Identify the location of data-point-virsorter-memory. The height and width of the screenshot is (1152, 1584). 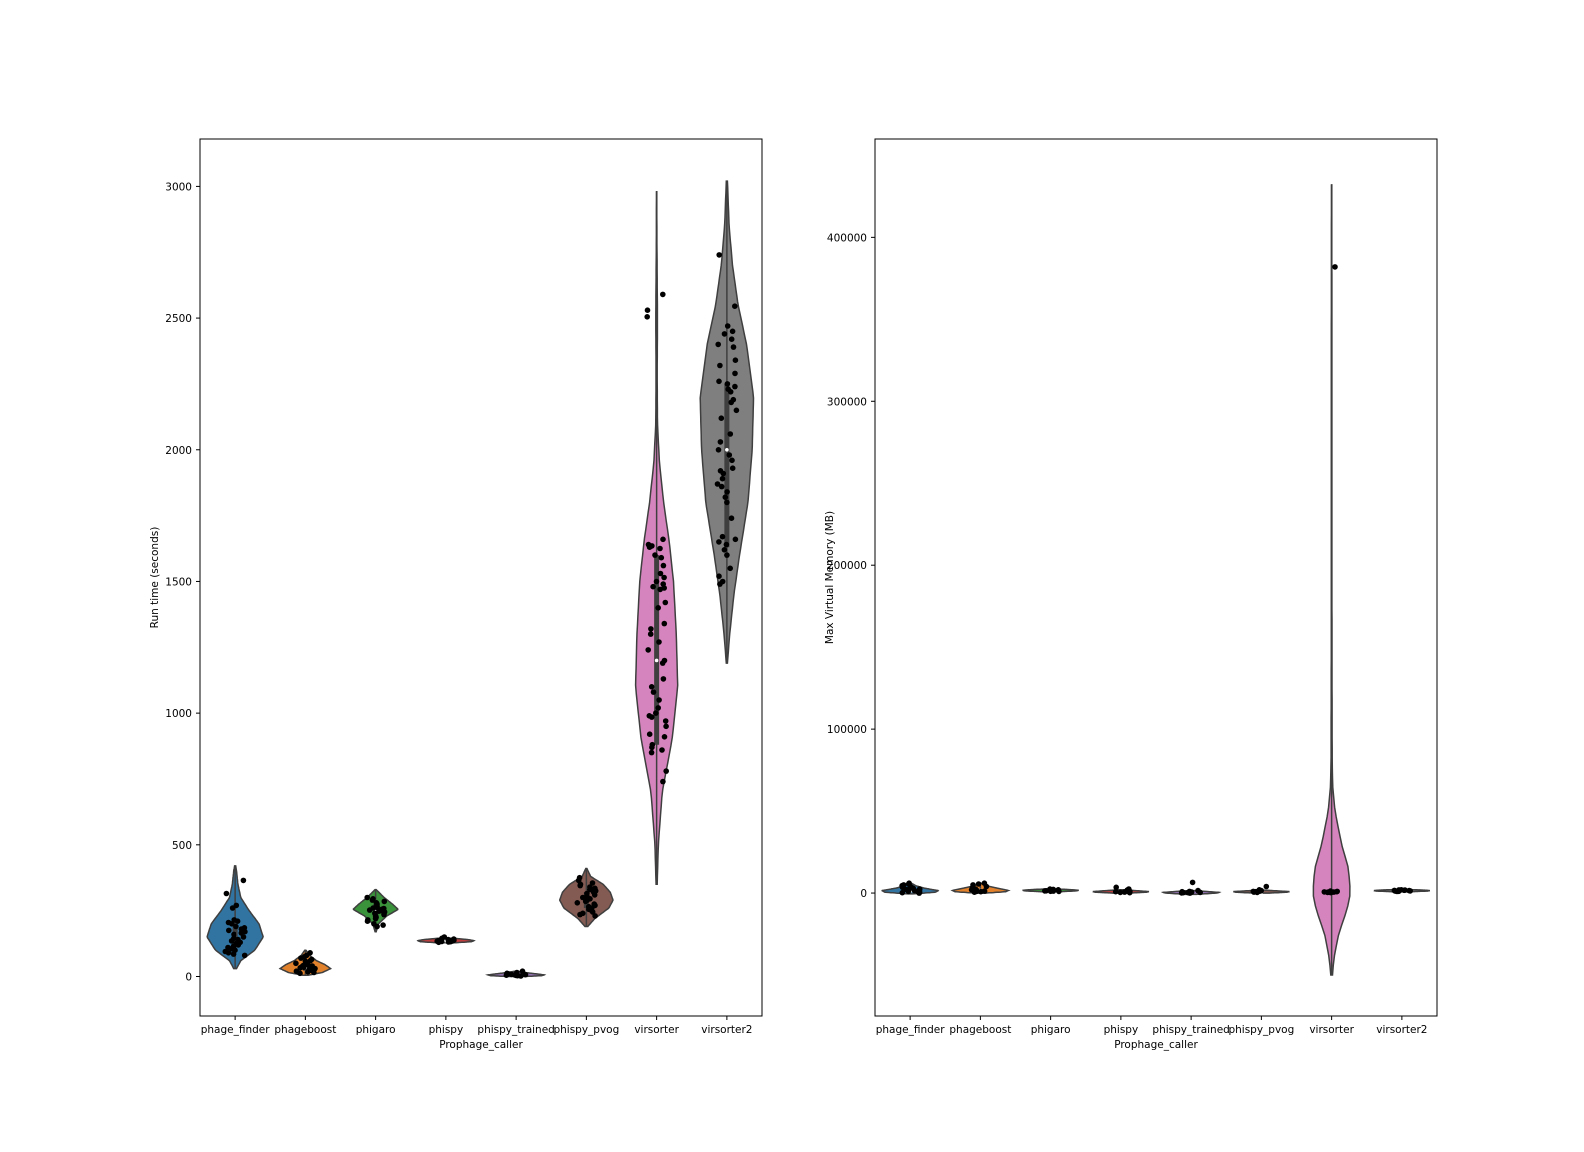
(1331, 892).